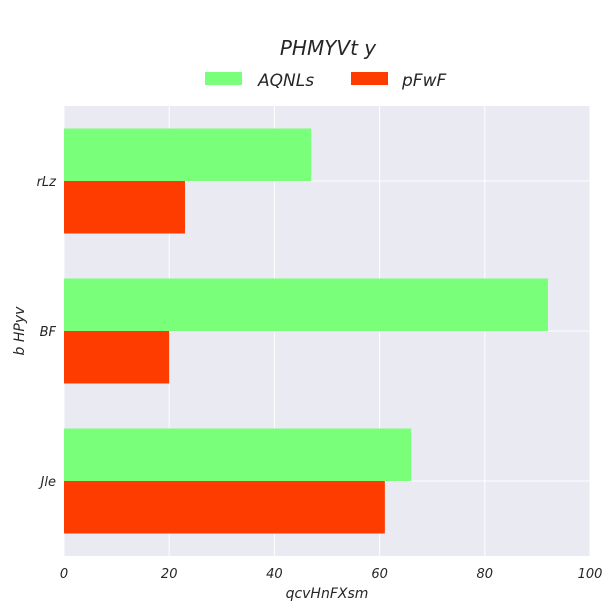 This screenshot has width=616, height=616. What do you see at coordinates (20, 331) in the screenshot?
I see `y-axis-label: b HPyv` at bounding box center [20, 331].